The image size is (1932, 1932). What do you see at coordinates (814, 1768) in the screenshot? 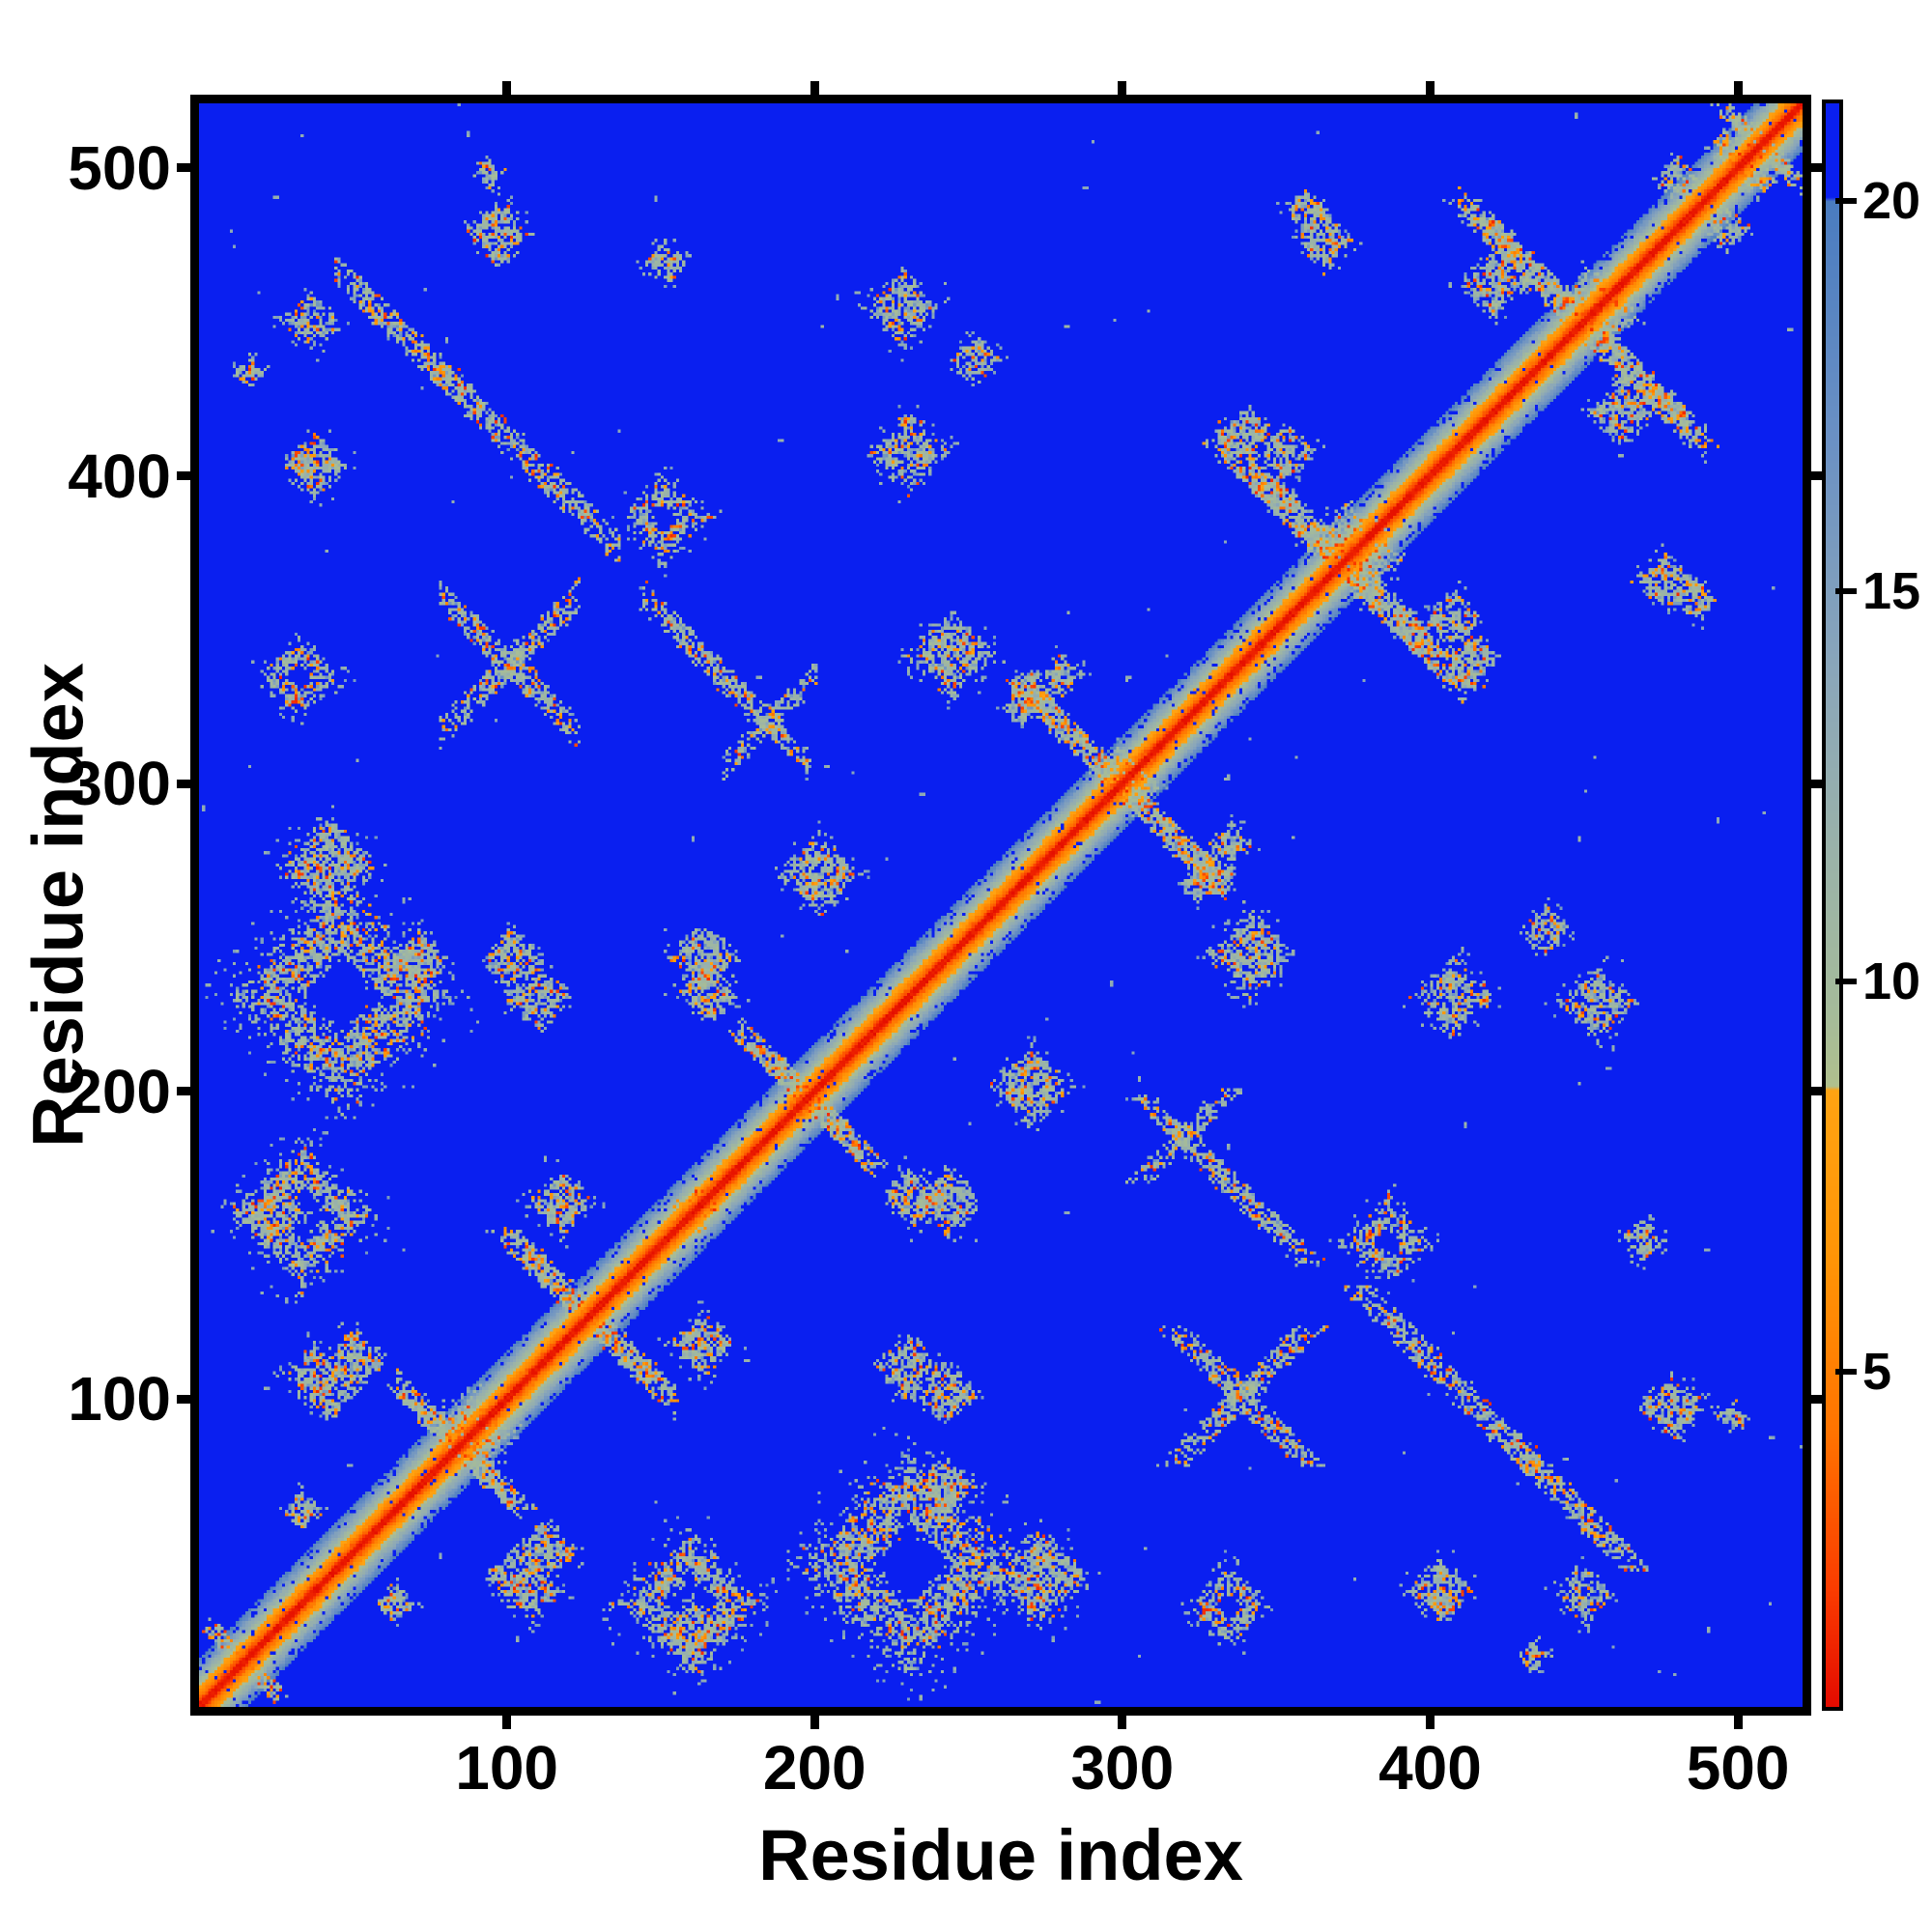
I see `x-tick-label: 200` at bounding box center [814, 1768].